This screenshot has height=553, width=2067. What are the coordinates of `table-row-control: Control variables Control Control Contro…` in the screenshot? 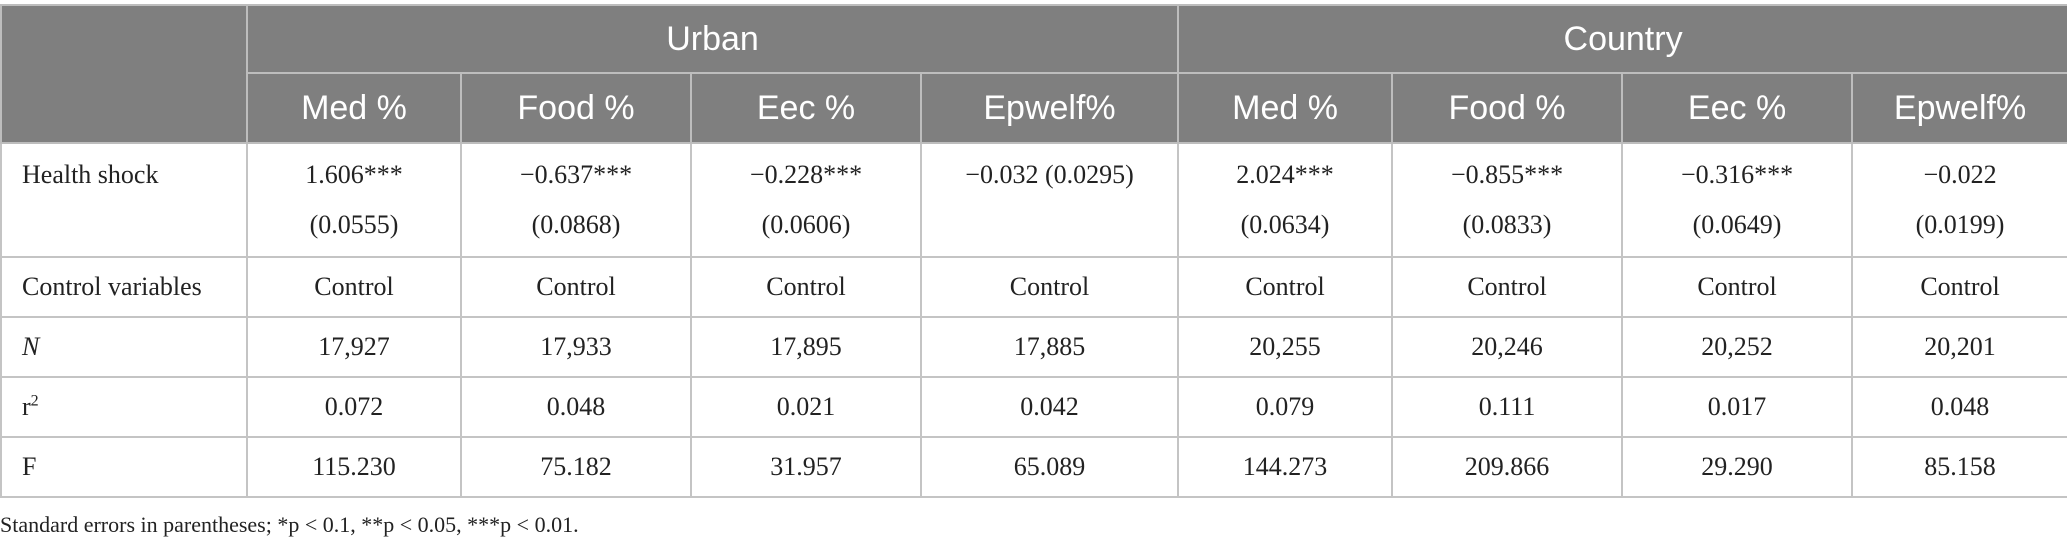 It's located at (1033, 287).